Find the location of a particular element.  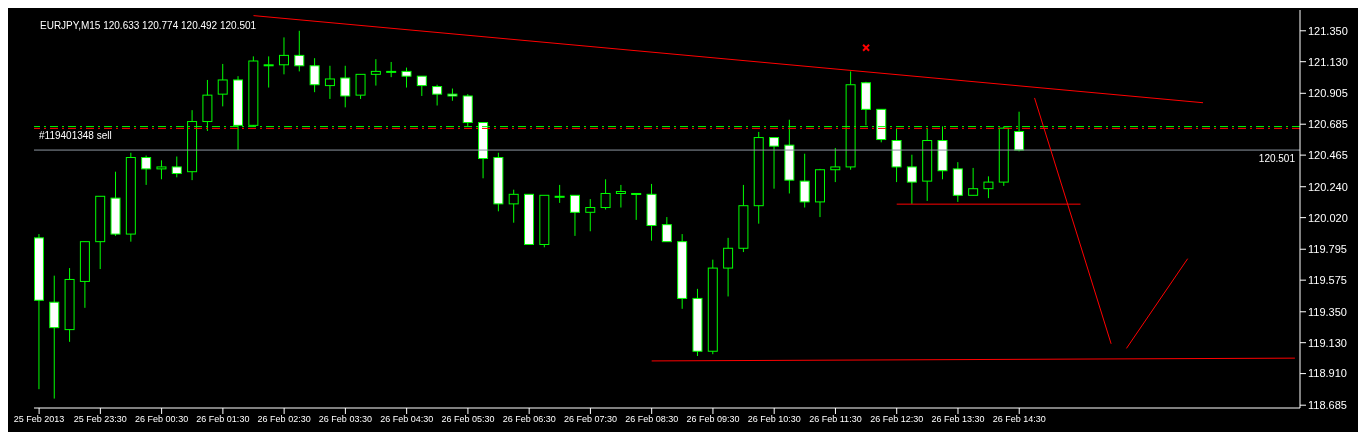

y-tick-label: 121.350 is located at coordinates (1328, 30).